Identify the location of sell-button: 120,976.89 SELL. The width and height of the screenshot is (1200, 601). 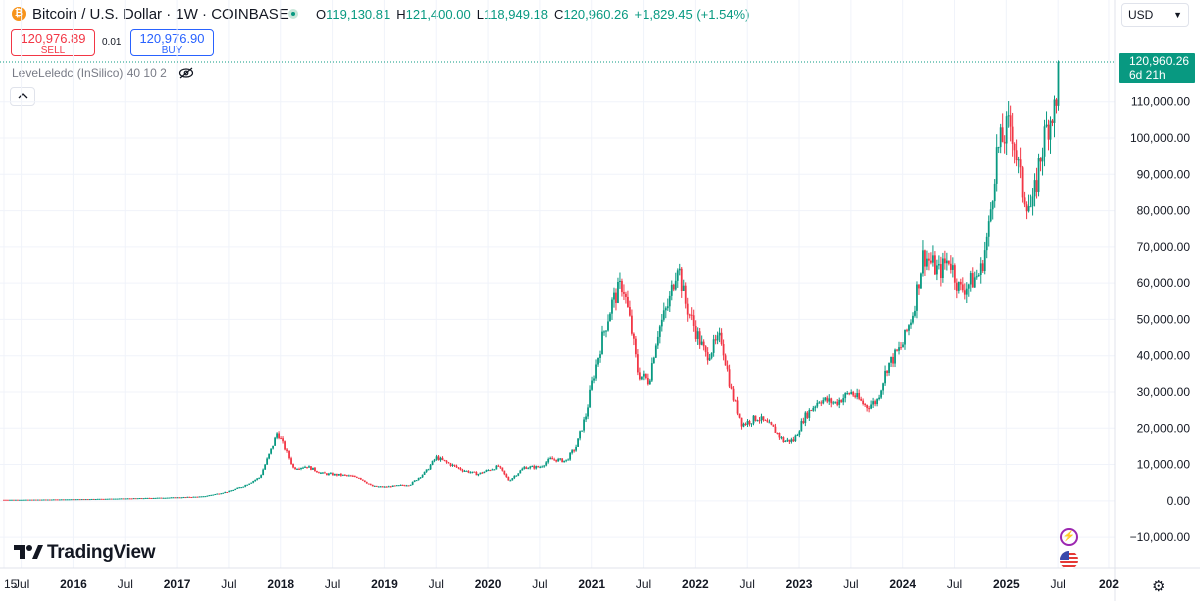
(53, 42).